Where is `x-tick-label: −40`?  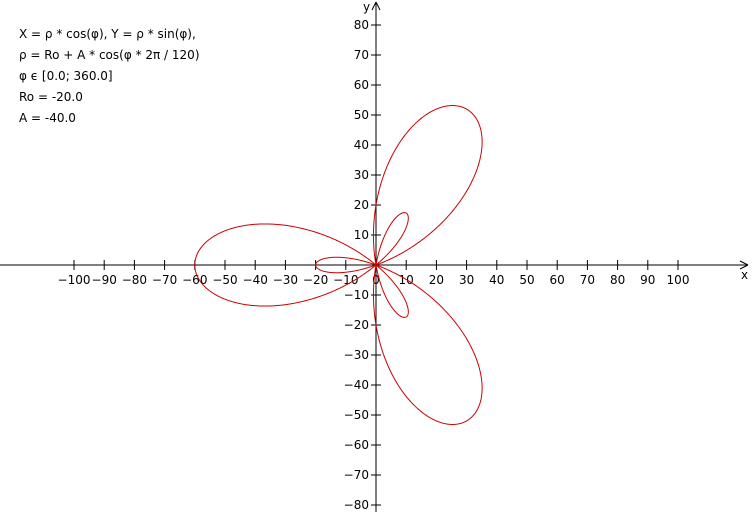
x-tick-label: −40 is located at coordinates (255, 280).